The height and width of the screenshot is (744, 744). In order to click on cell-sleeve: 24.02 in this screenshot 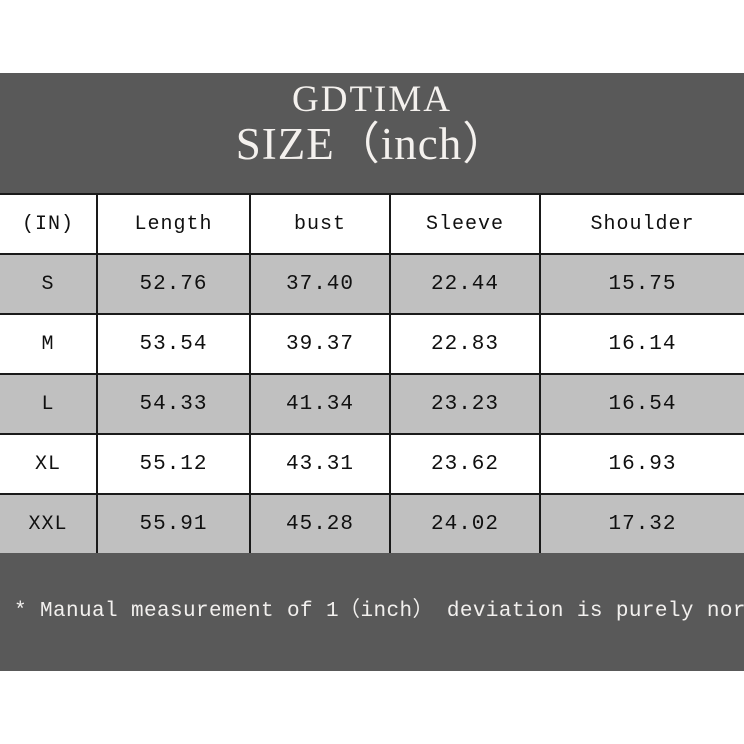, I will do `click(465, 524)`.